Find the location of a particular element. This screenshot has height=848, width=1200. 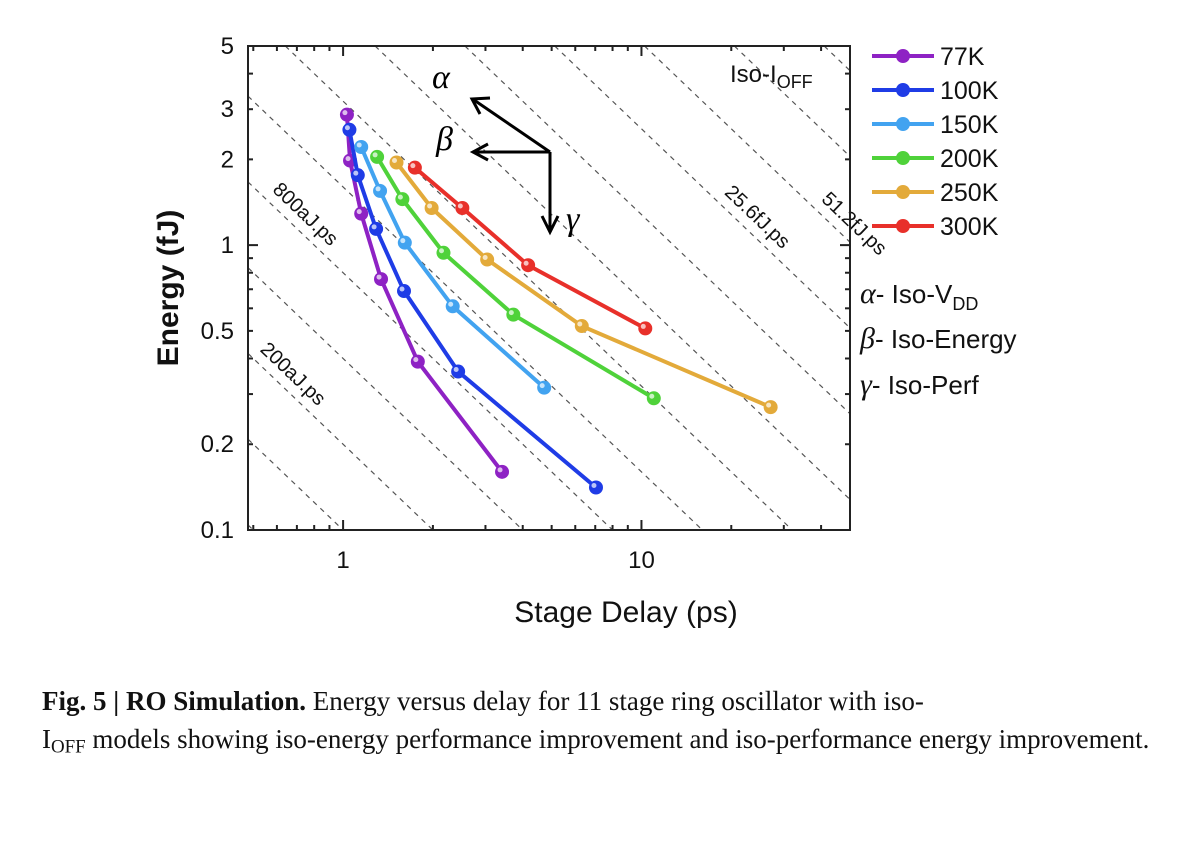

legend-label: 300K is located at coordinates (969, 227).